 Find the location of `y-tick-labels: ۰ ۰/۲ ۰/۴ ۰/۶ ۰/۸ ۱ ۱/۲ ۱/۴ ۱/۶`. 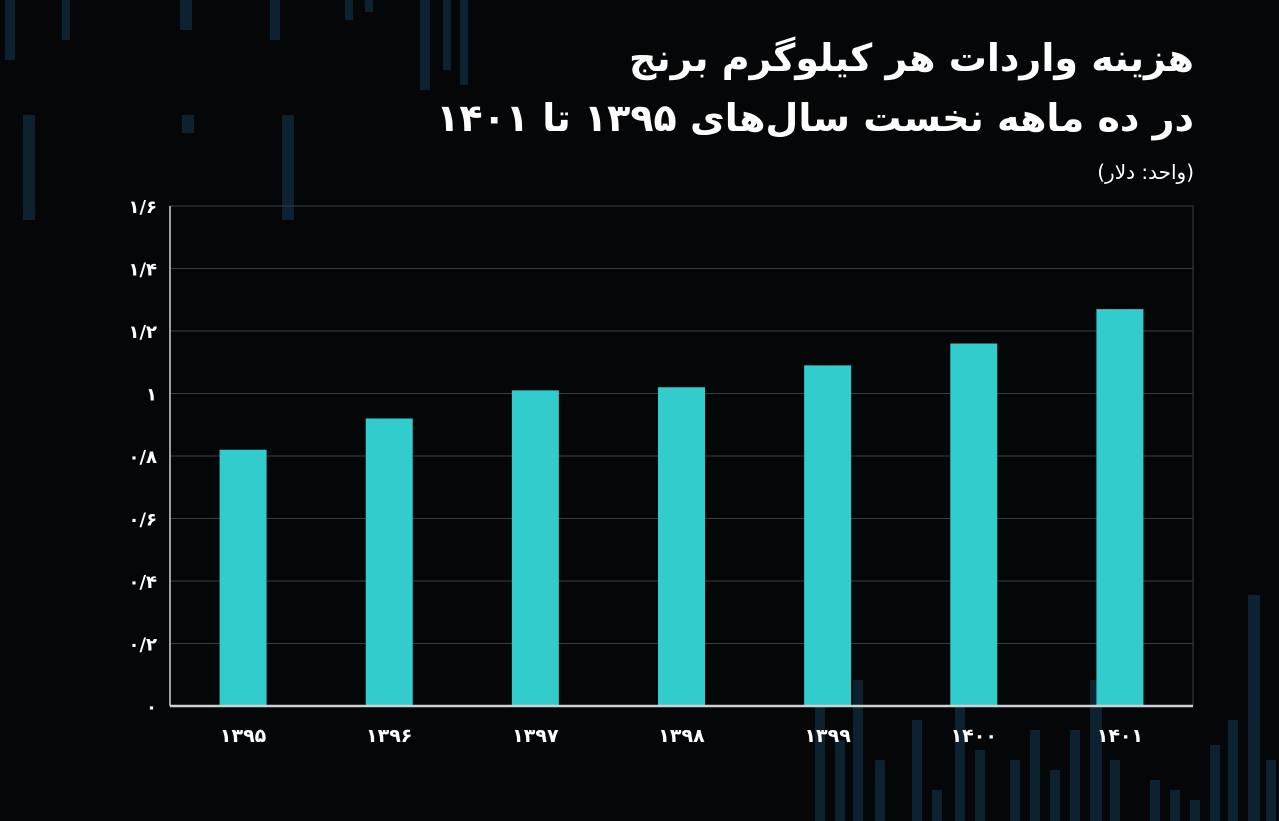

y-tick-labels: ۰ ۰/۲ ۰/۴ ۰/۶ ۰/۸ ۱ ۱/۲ ۱/۴ ۱/۶ is located at coordinates (142, 457).